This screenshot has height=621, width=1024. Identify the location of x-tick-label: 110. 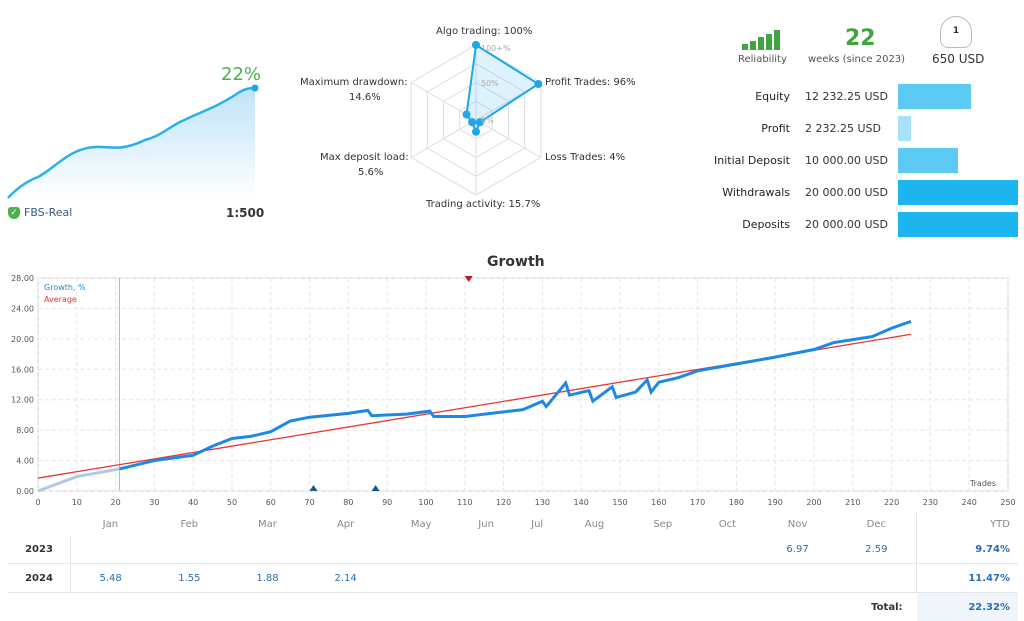
(464, 502).